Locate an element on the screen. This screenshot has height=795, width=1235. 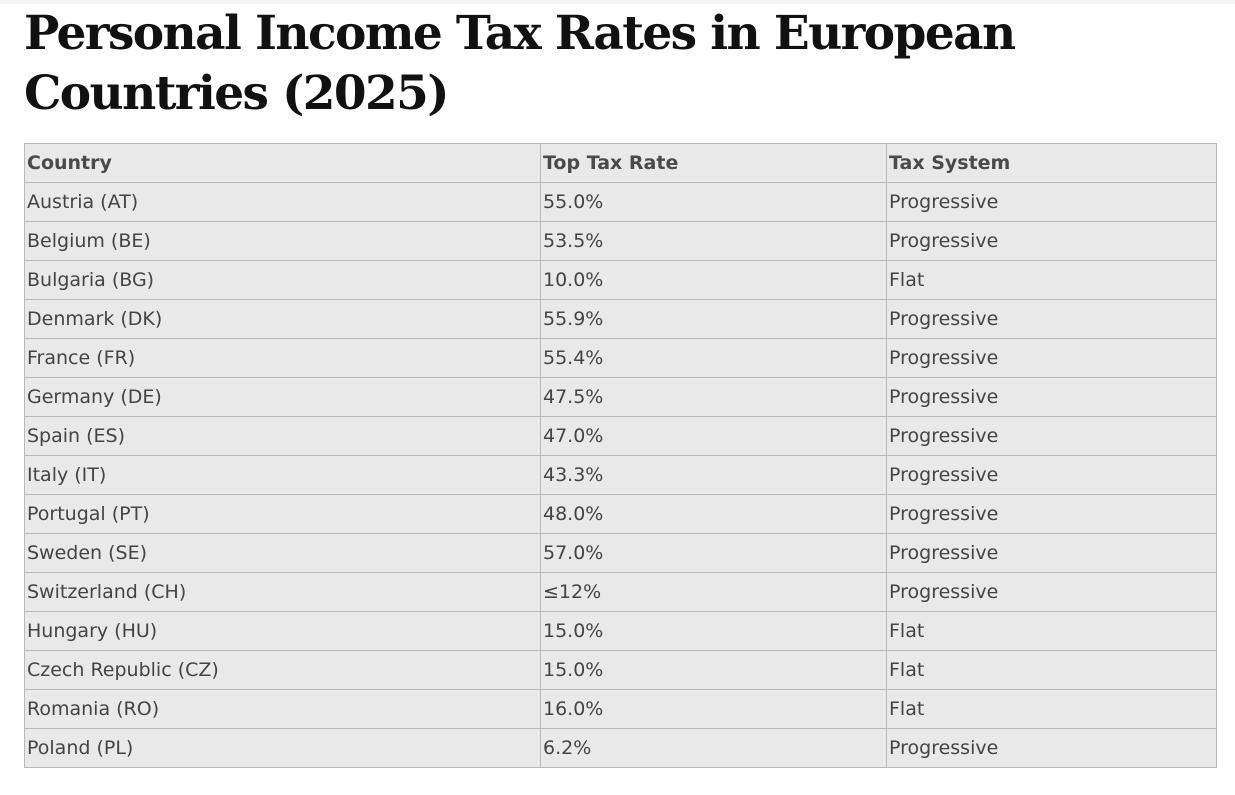
rate-cell: 16.0% is located at coordinates (713, 709).